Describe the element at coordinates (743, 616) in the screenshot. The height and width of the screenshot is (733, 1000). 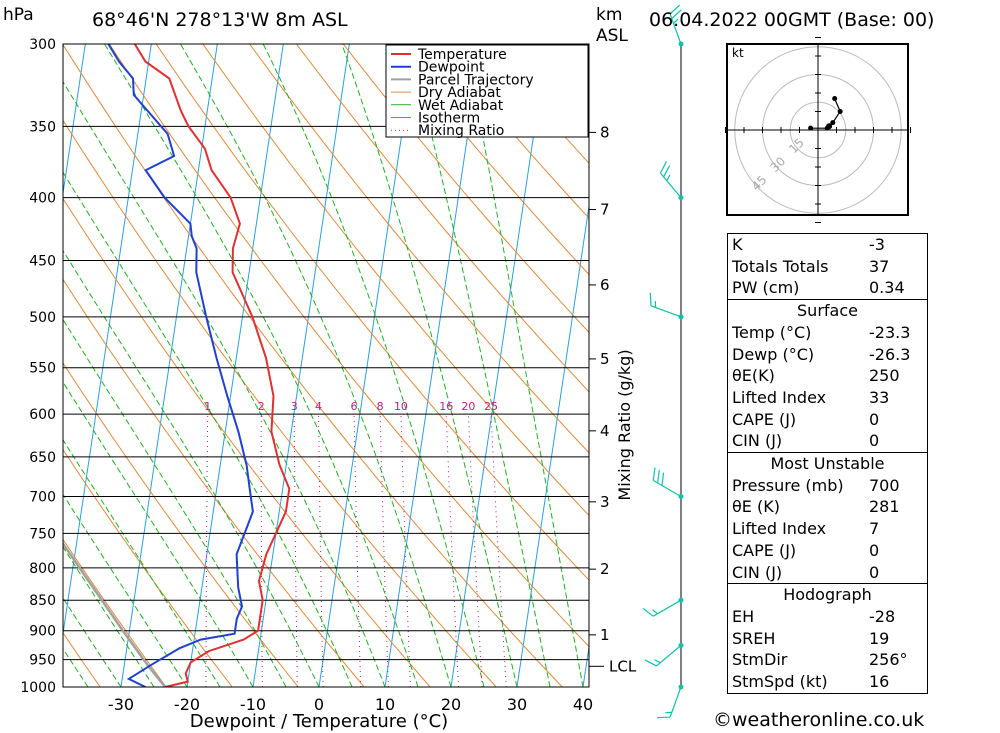
I see `index-label: EH` at that location.